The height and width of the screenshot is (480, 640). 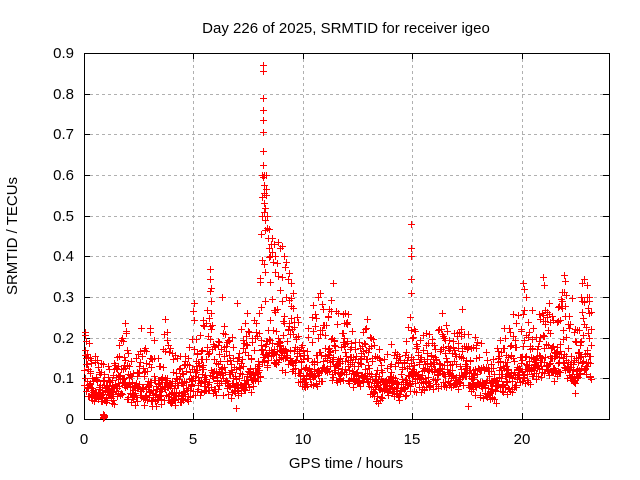 What do you see at coordinates (70, 419) in the screenshot?
I see `y-tick-label: 0` at bounding box center [70, 419].